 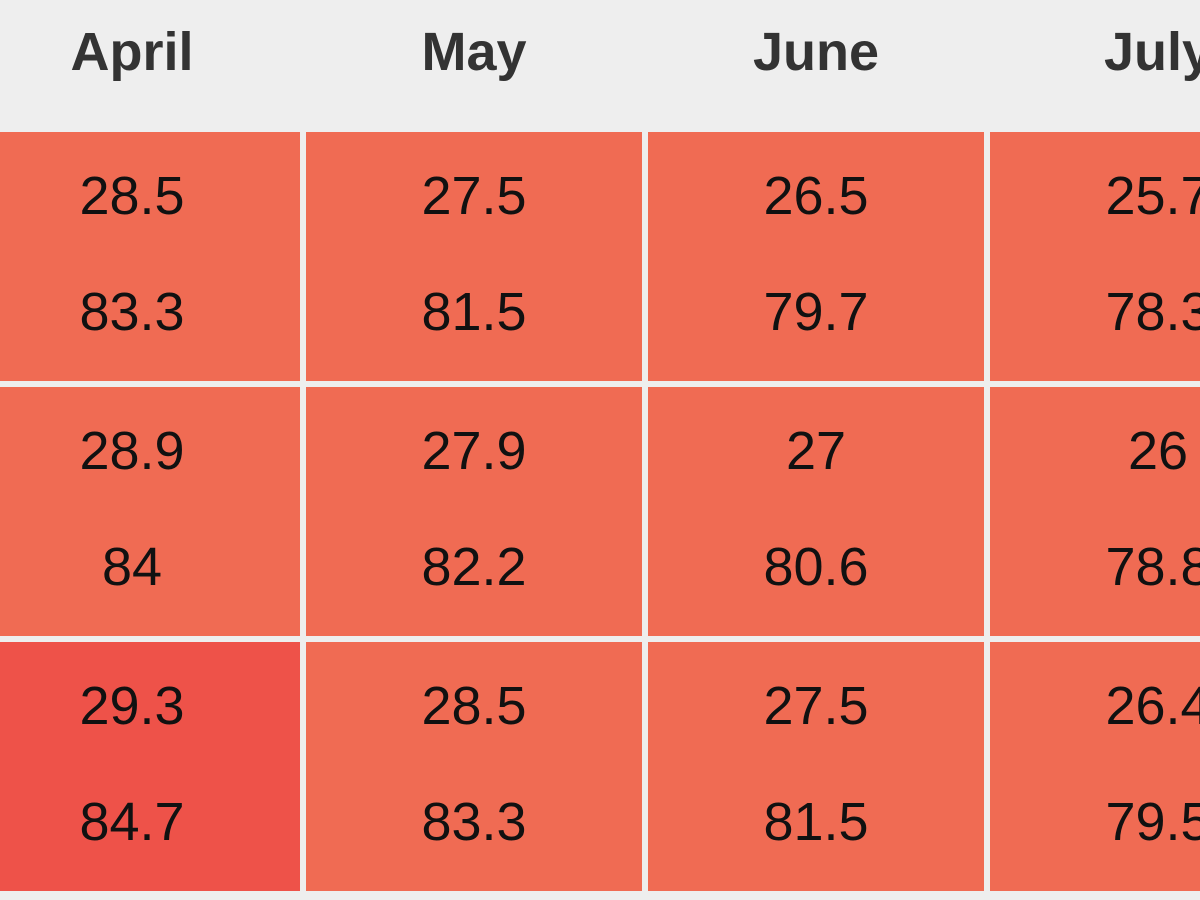 I want to click on table-cell: 27.9 82.2, so click(x=474, y=511).